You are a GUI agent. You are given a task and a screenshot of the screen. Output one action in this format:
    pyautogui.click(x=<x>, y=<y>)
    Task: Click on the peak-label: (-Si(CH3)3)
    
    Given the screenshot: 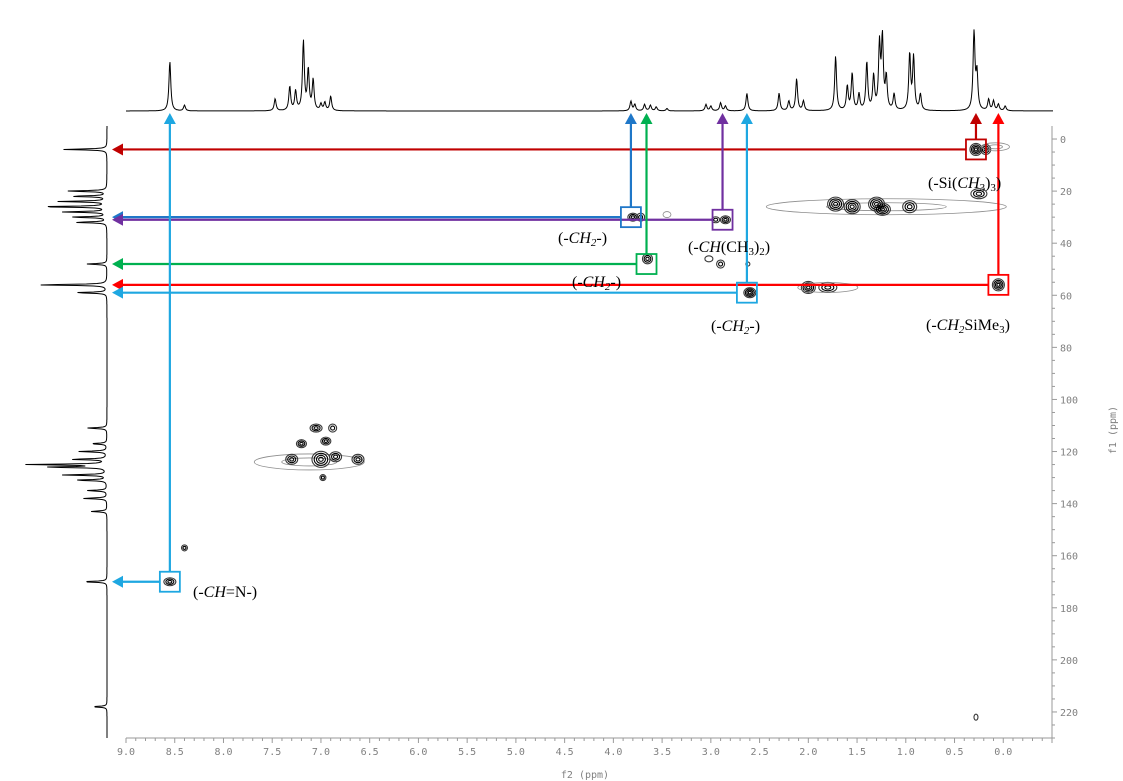 What is the action you would take?
    pyautogui.click(x=964, y=184)
    